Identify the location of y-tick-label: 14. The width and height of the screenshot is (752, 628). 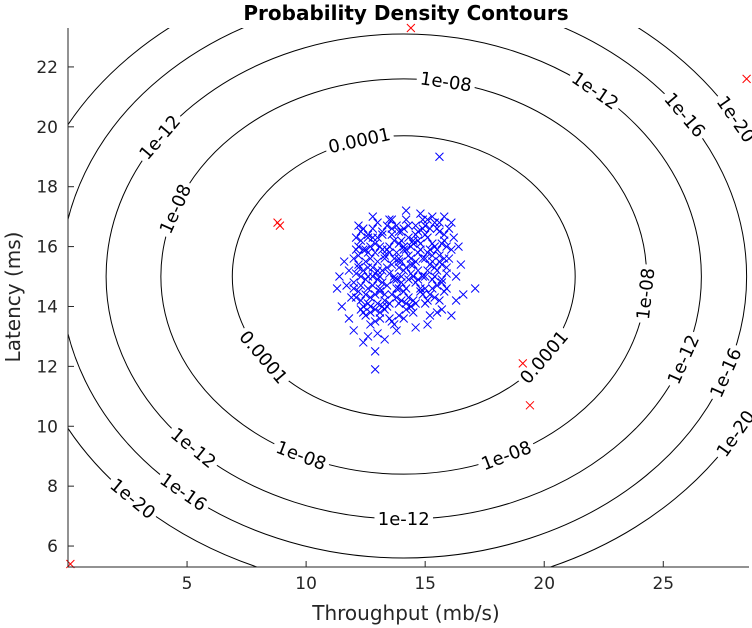
(47, 307).